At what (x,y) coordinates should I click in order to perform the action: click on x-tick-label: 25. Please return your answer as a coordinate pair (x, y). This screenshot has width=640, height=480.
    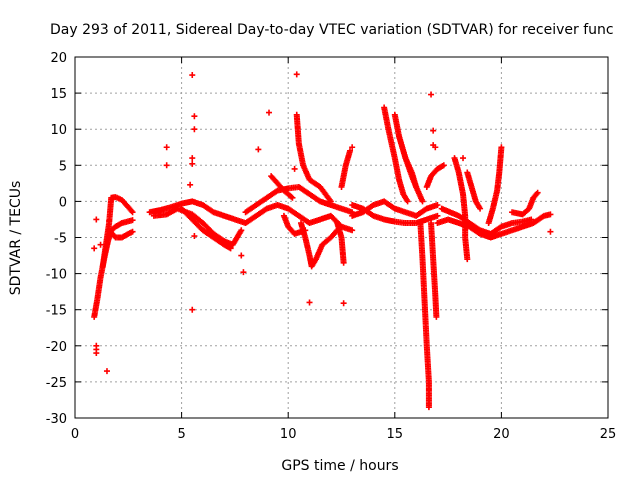
    Looking at the image, I should click on (608, 434).